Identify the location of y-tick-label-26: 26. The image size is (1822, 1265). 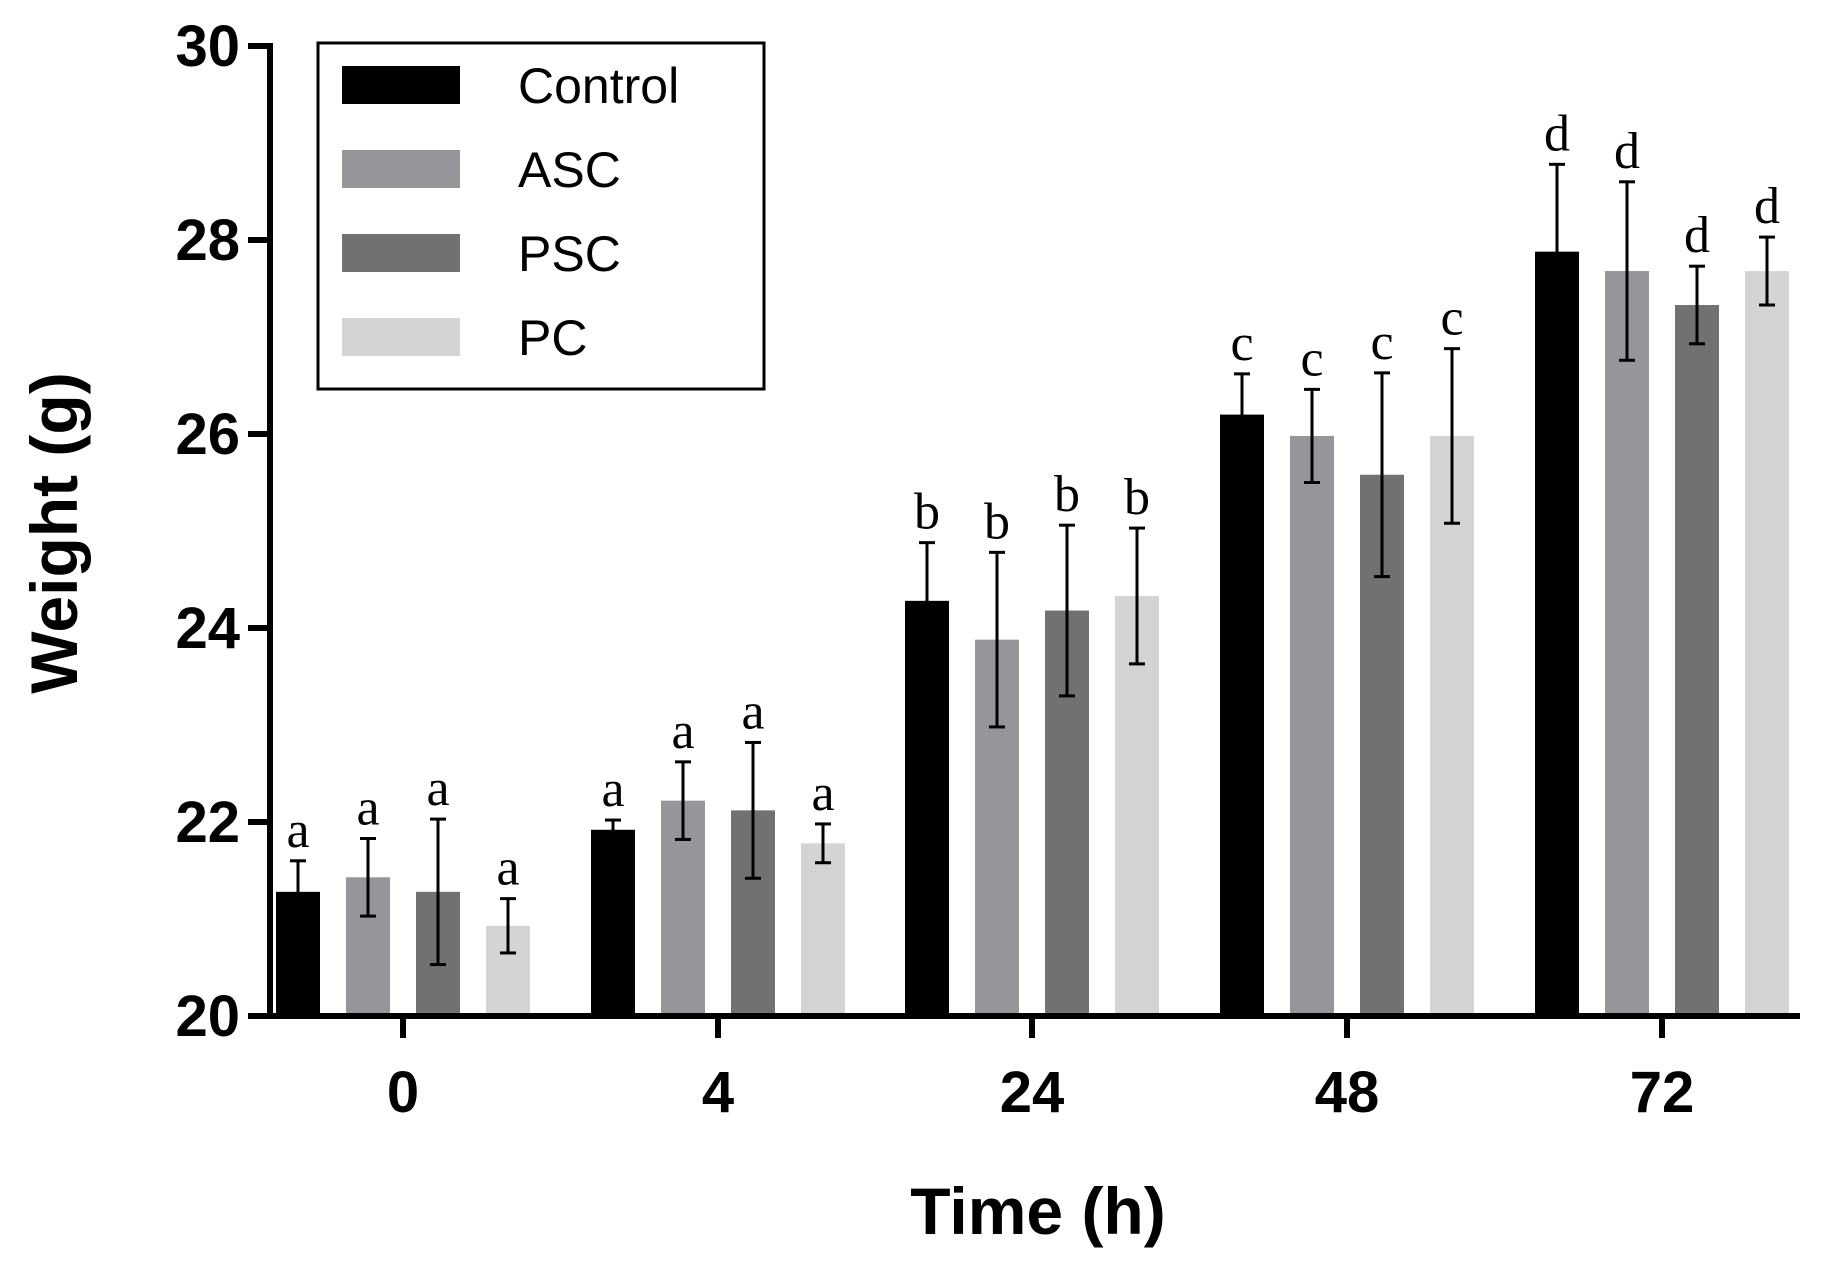
(207, 434).